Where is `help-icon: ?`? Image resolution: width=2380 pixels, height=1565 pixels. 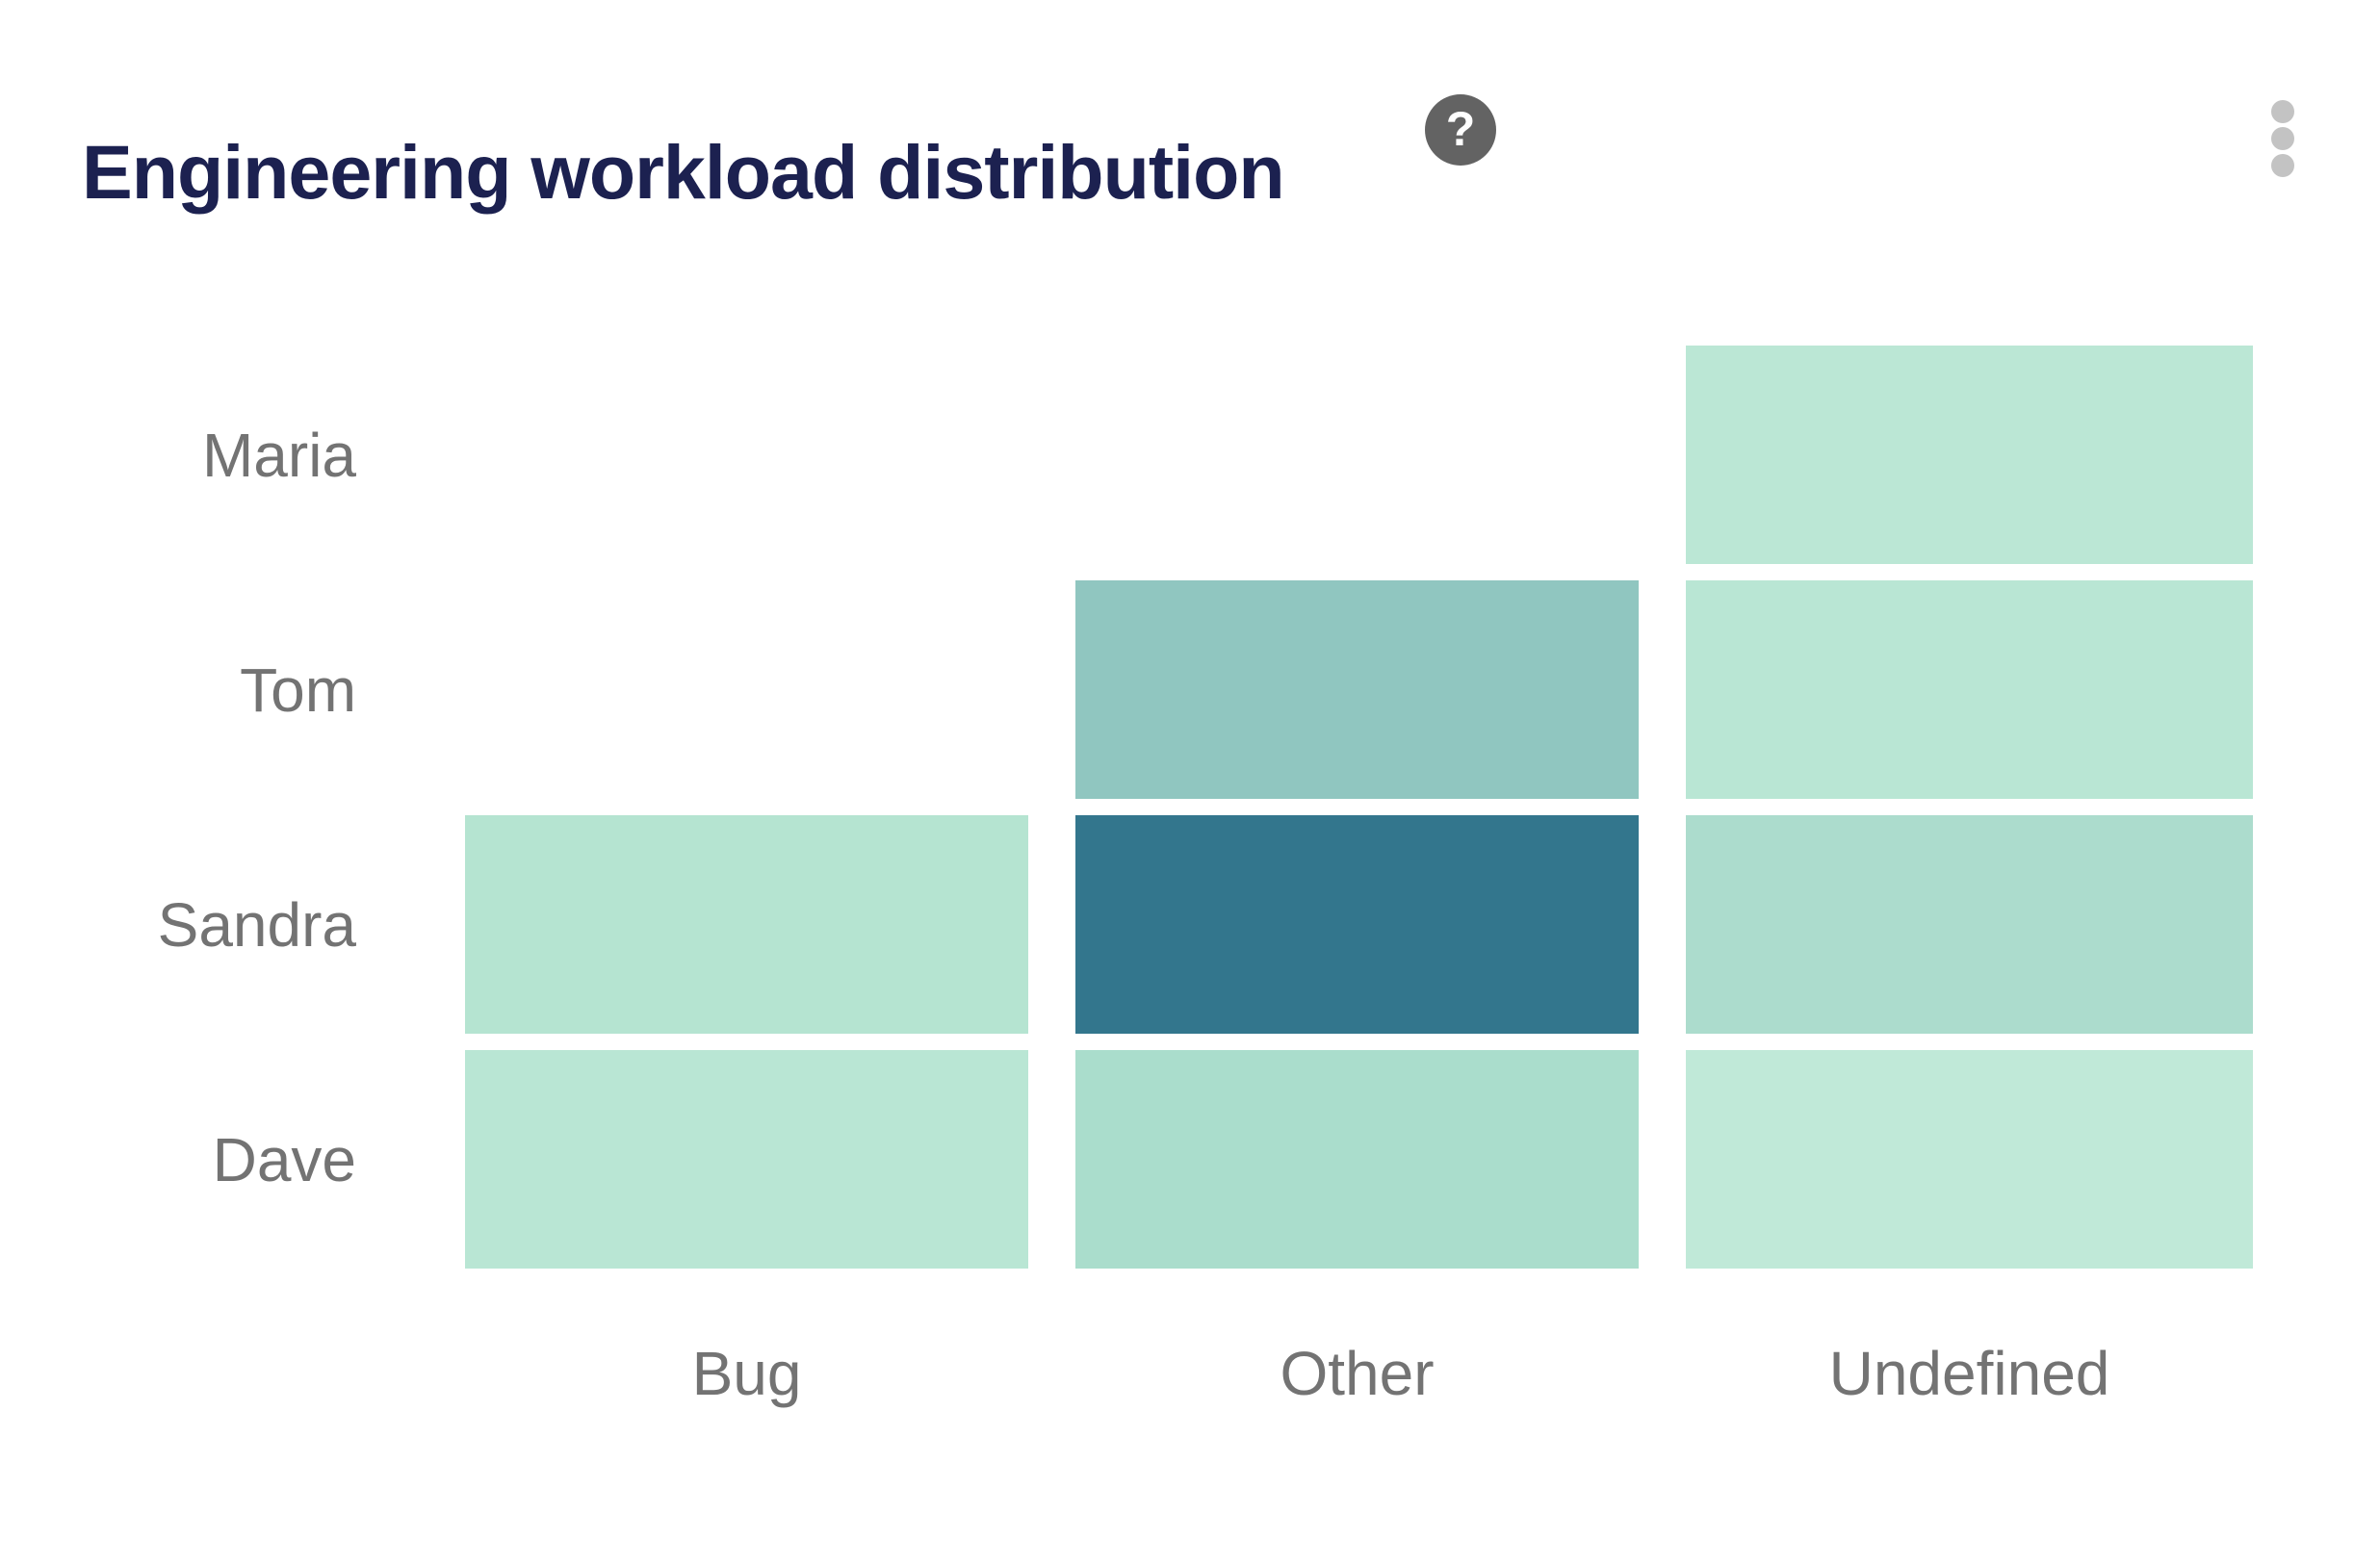 help-icon: ? is located at coordinates (1461, 130).